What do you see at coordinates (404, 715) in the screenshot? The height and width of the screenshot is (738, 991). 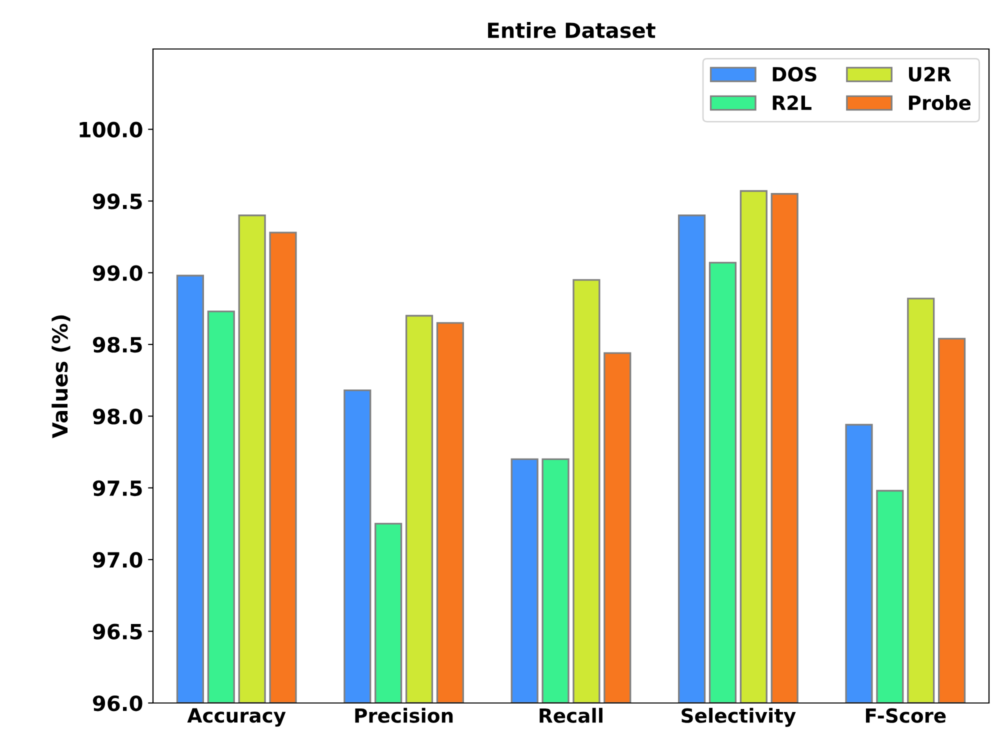 I see `x-tick-label: Precision` at bounding box center [404, 715].